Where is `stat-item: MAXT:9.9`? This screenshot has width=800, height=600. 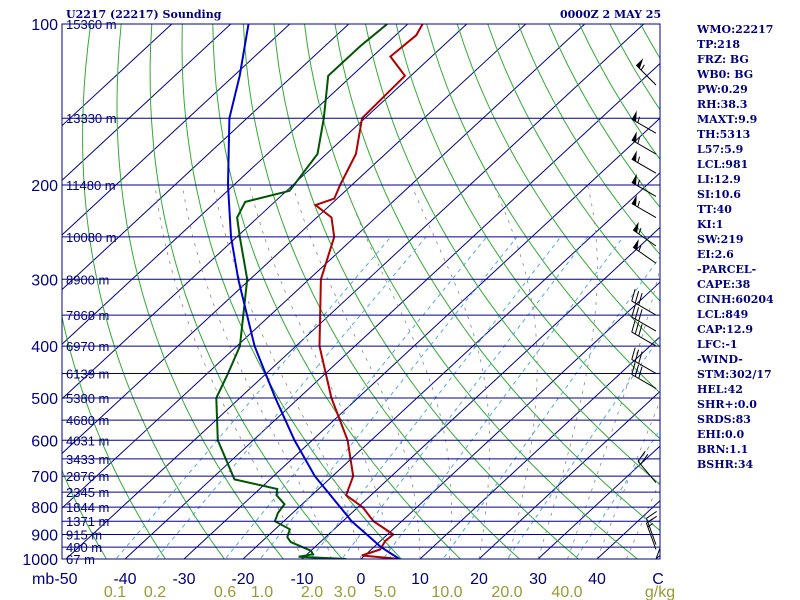
stat-item: MAXT:9.9 is located at coordinates (727, 119).